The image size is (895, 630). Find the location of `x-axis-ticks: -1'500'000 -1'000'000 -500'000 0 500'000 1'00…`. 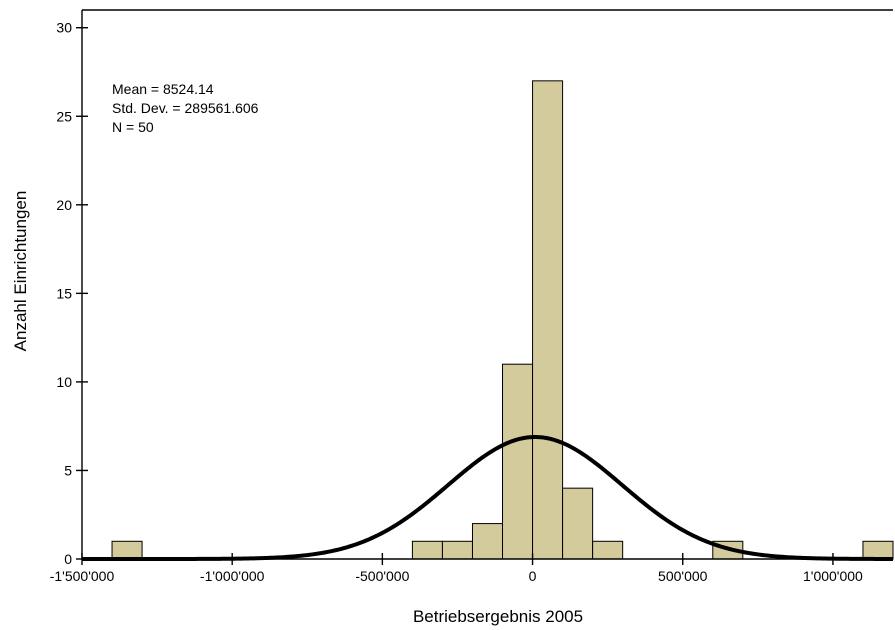

x-axis-ticks: -1'500'000 -1'000'000 -500'000 0 500'000 1'00… is located at coordinates (456, 568).